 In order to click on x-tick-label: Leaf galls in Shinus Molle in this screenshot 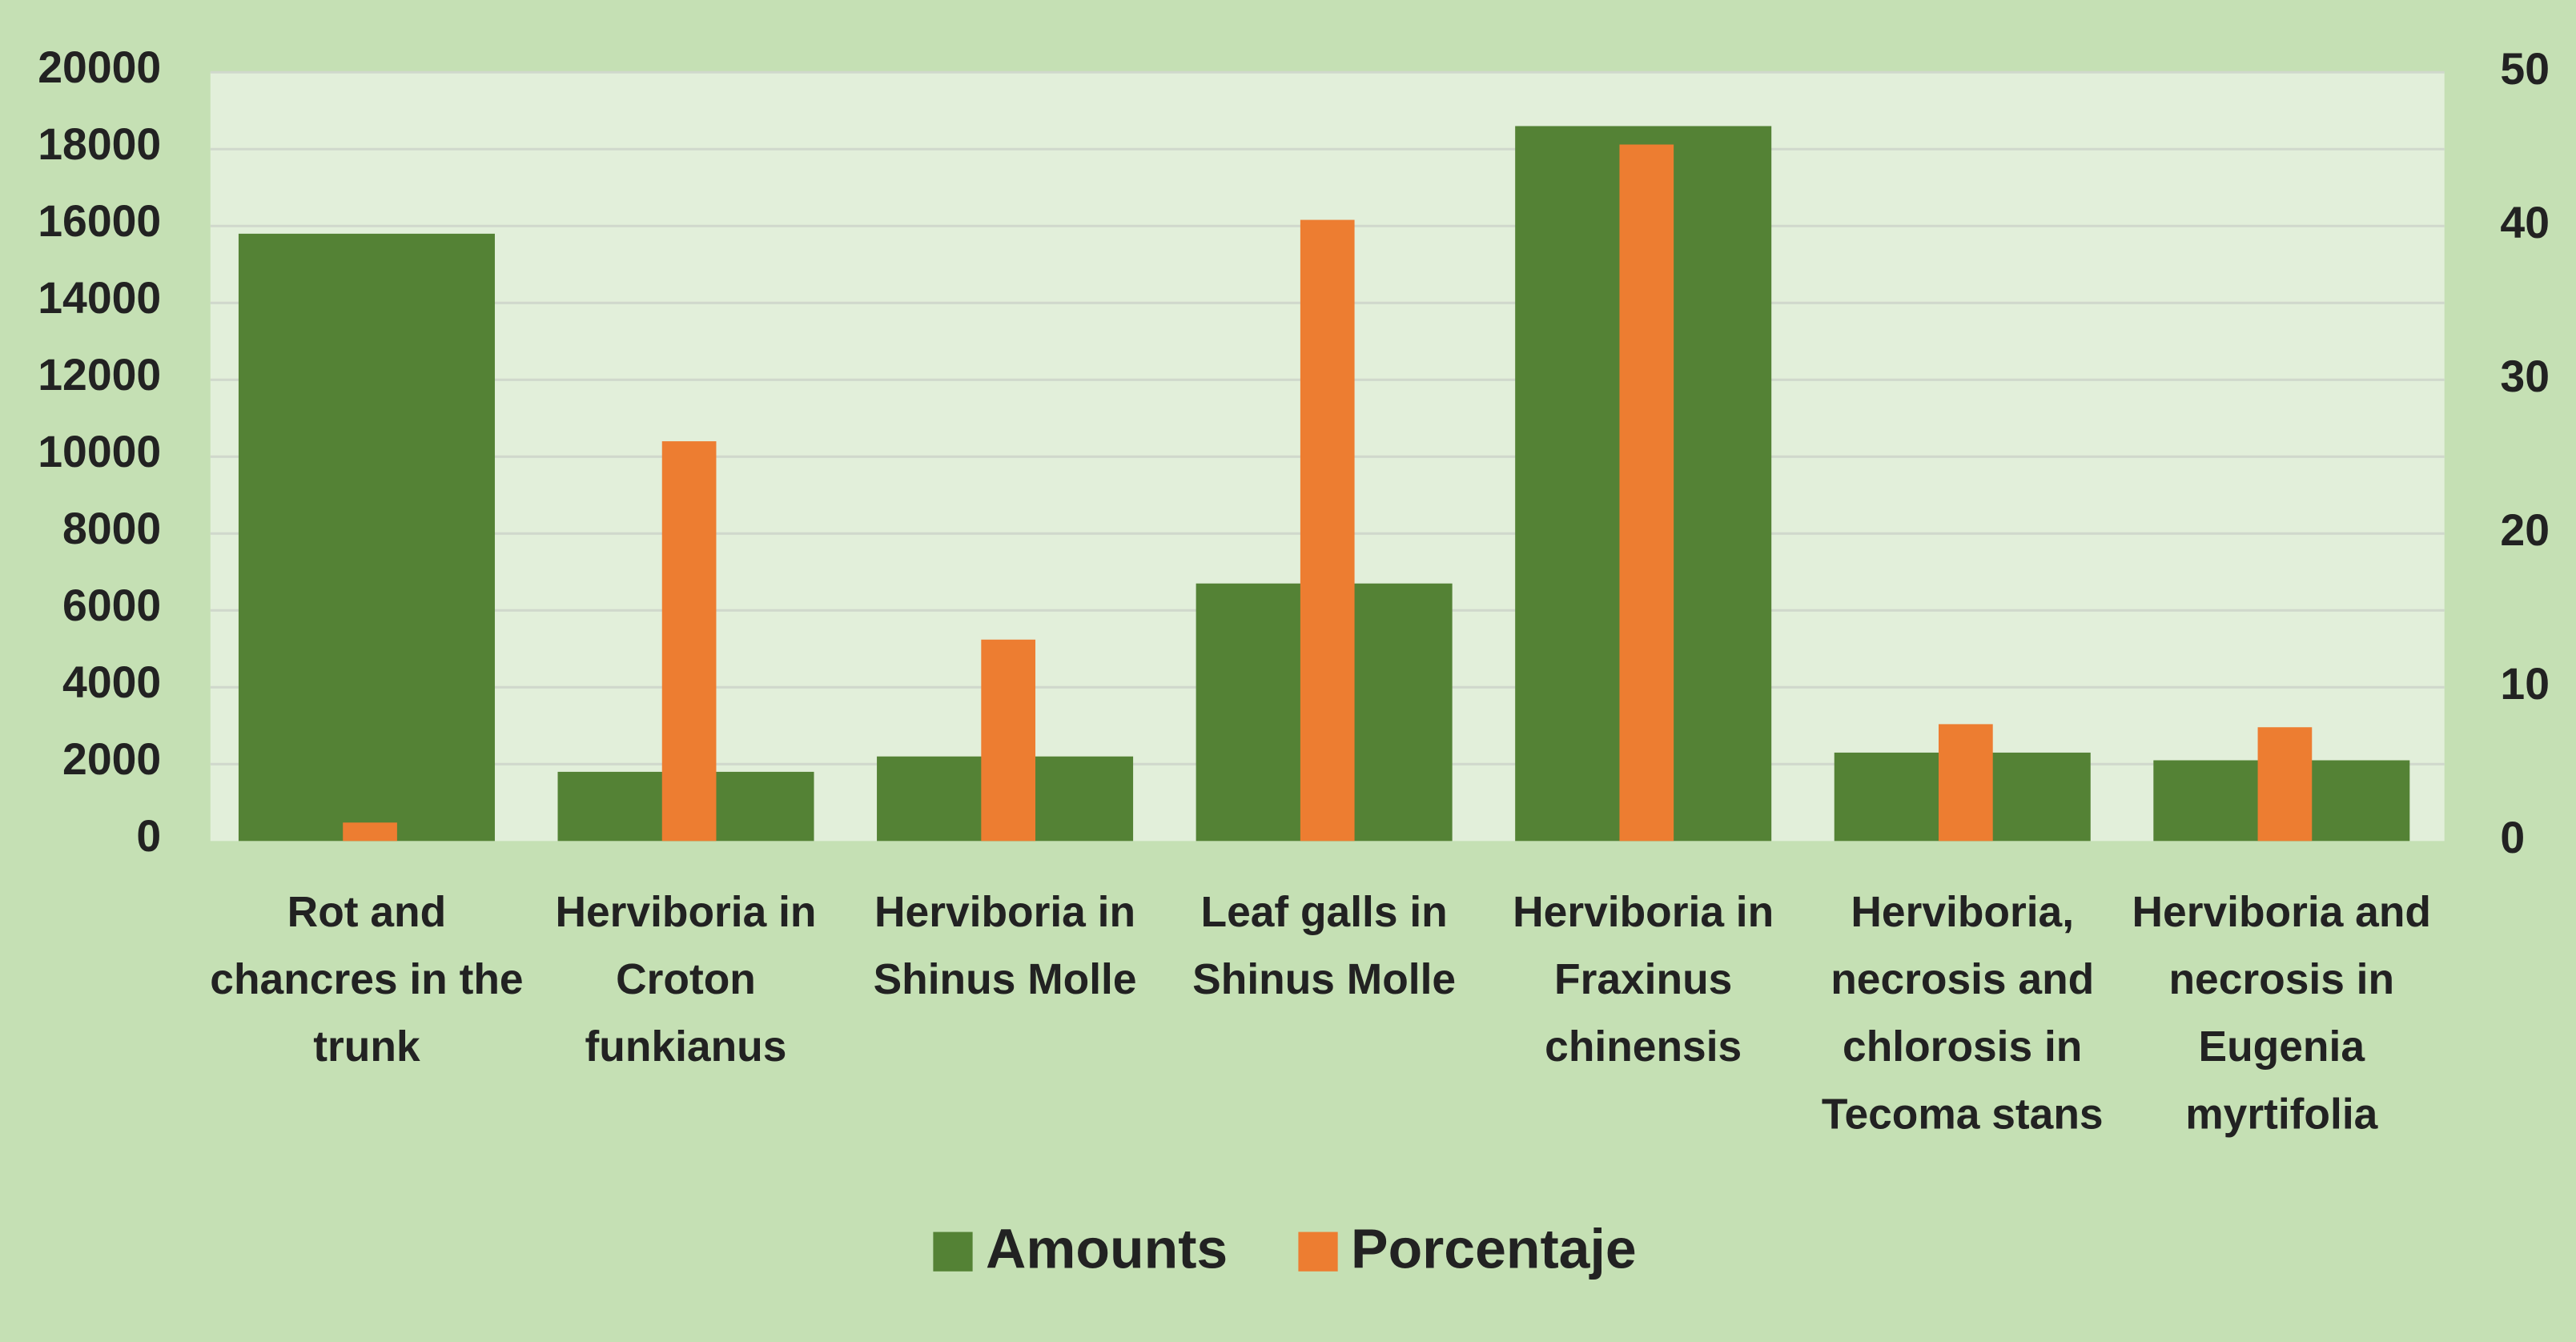, I will do `click(1324, 945)`.